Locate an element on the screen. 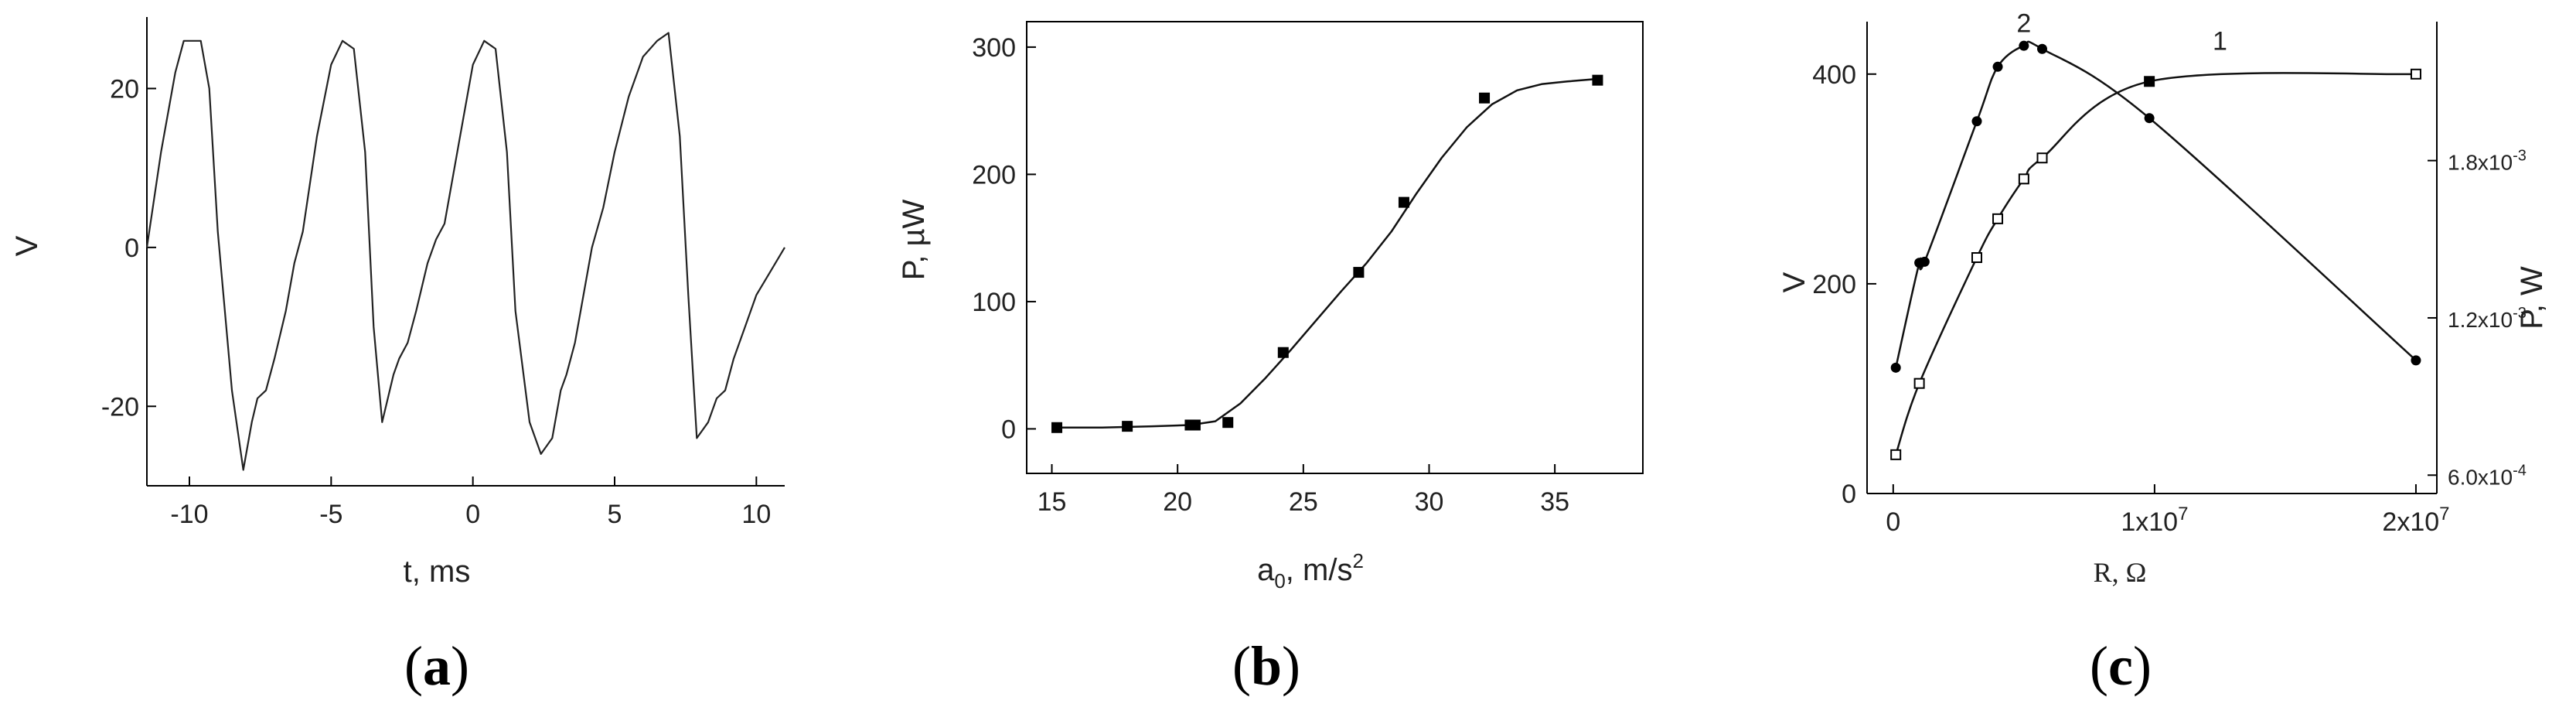 The width and height of the screenshot is (2576, 707). panel-c-ylabel: V is located at coordinates (1794, 282).